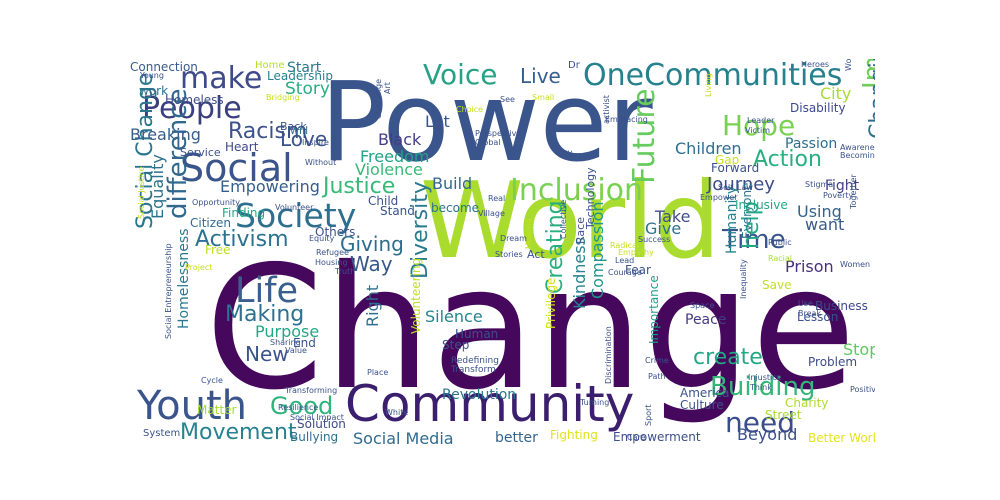 The image size is (1000, 500). Describe the element at coordinates (454, 316) in the screenshot. I see `word-silence: Silence` at that location.